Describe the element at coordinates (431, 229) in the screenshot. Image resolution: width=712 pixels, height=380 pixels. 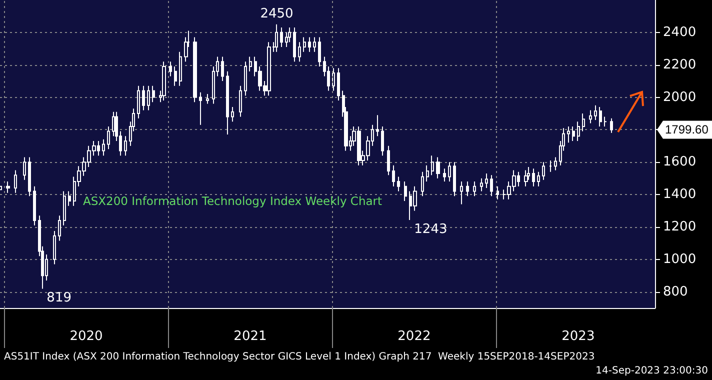
I see `annotation: 1243` at that location.